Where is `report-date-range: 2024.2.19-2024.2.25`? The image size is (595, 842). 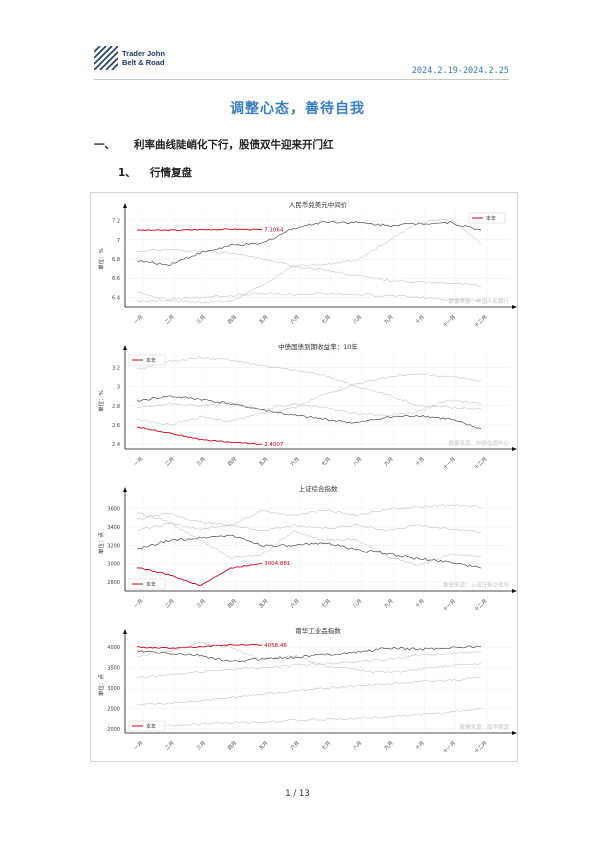
report-date-range: 2024.2.19-2024.2.25 is located at coordinates (460, 71).